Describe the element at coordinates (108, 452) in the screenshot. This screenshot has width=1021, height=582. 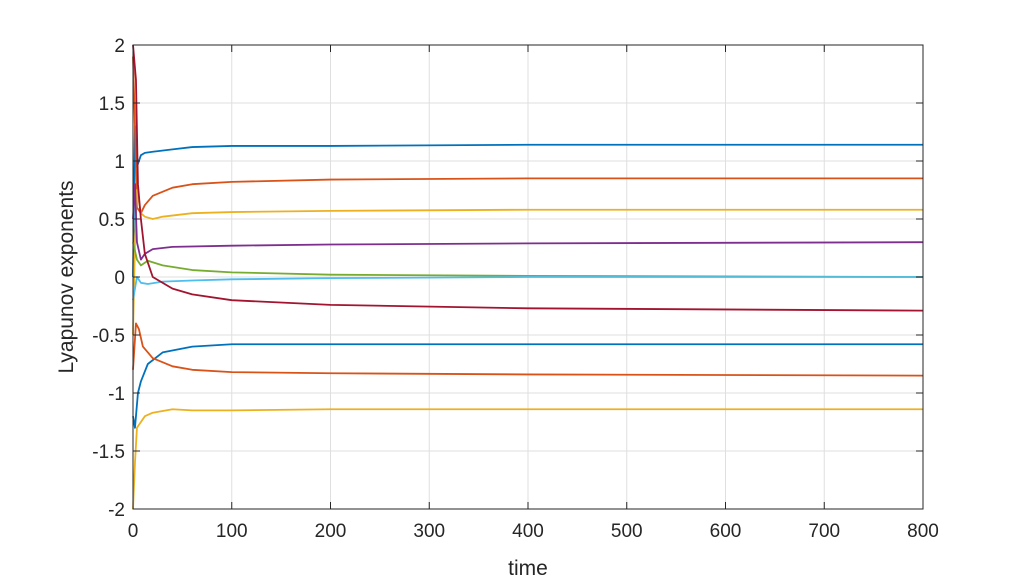
I see `y-tick-label: -1.5` at that location.